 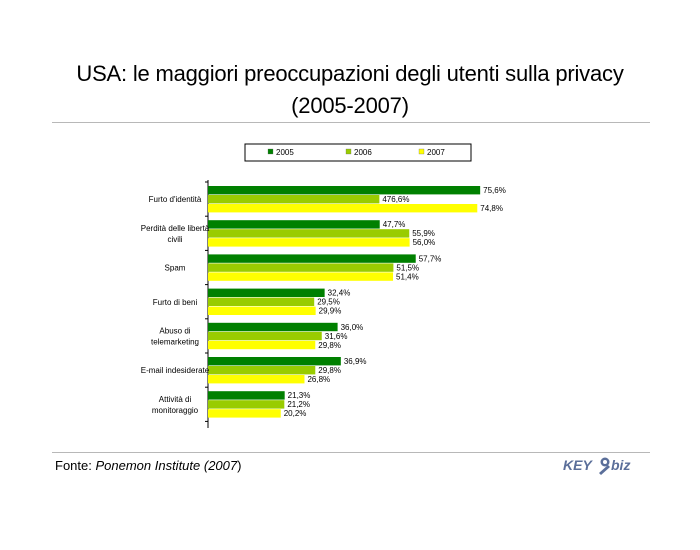 What do you see at coordinates (424, 242) in the screenshot?
I see `data-label-2007: 56,0%` at bounding box center [424, 242].